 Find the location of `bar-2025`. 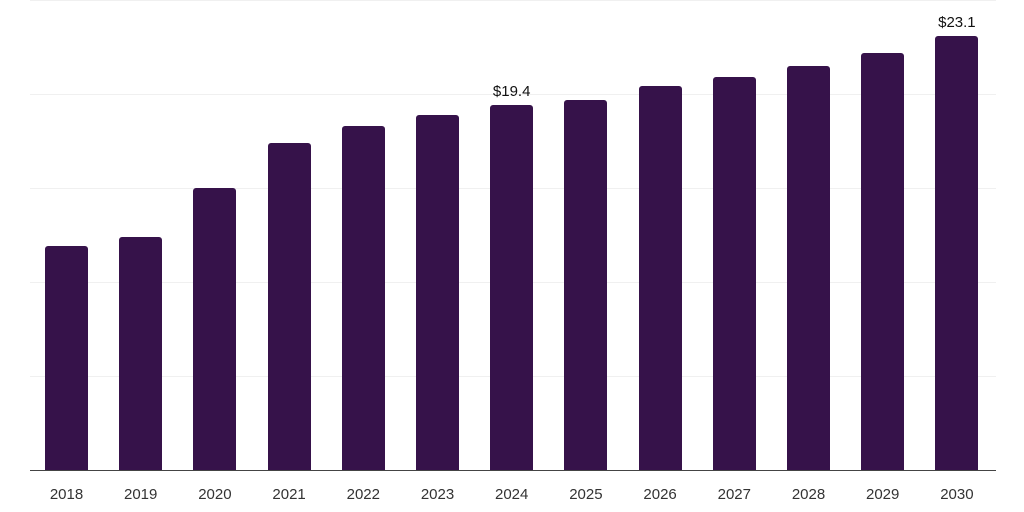

bar-2025 is located at coordinates (586, 284).